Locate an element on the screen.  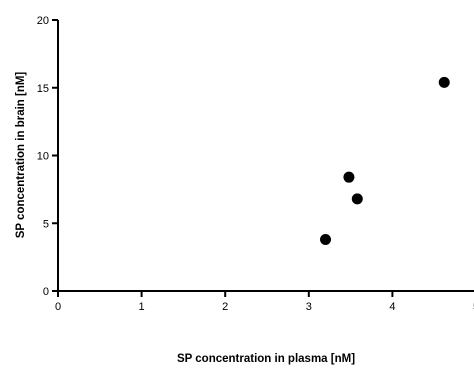
x-tick-label: 0 is located at coordinates (58, 307).